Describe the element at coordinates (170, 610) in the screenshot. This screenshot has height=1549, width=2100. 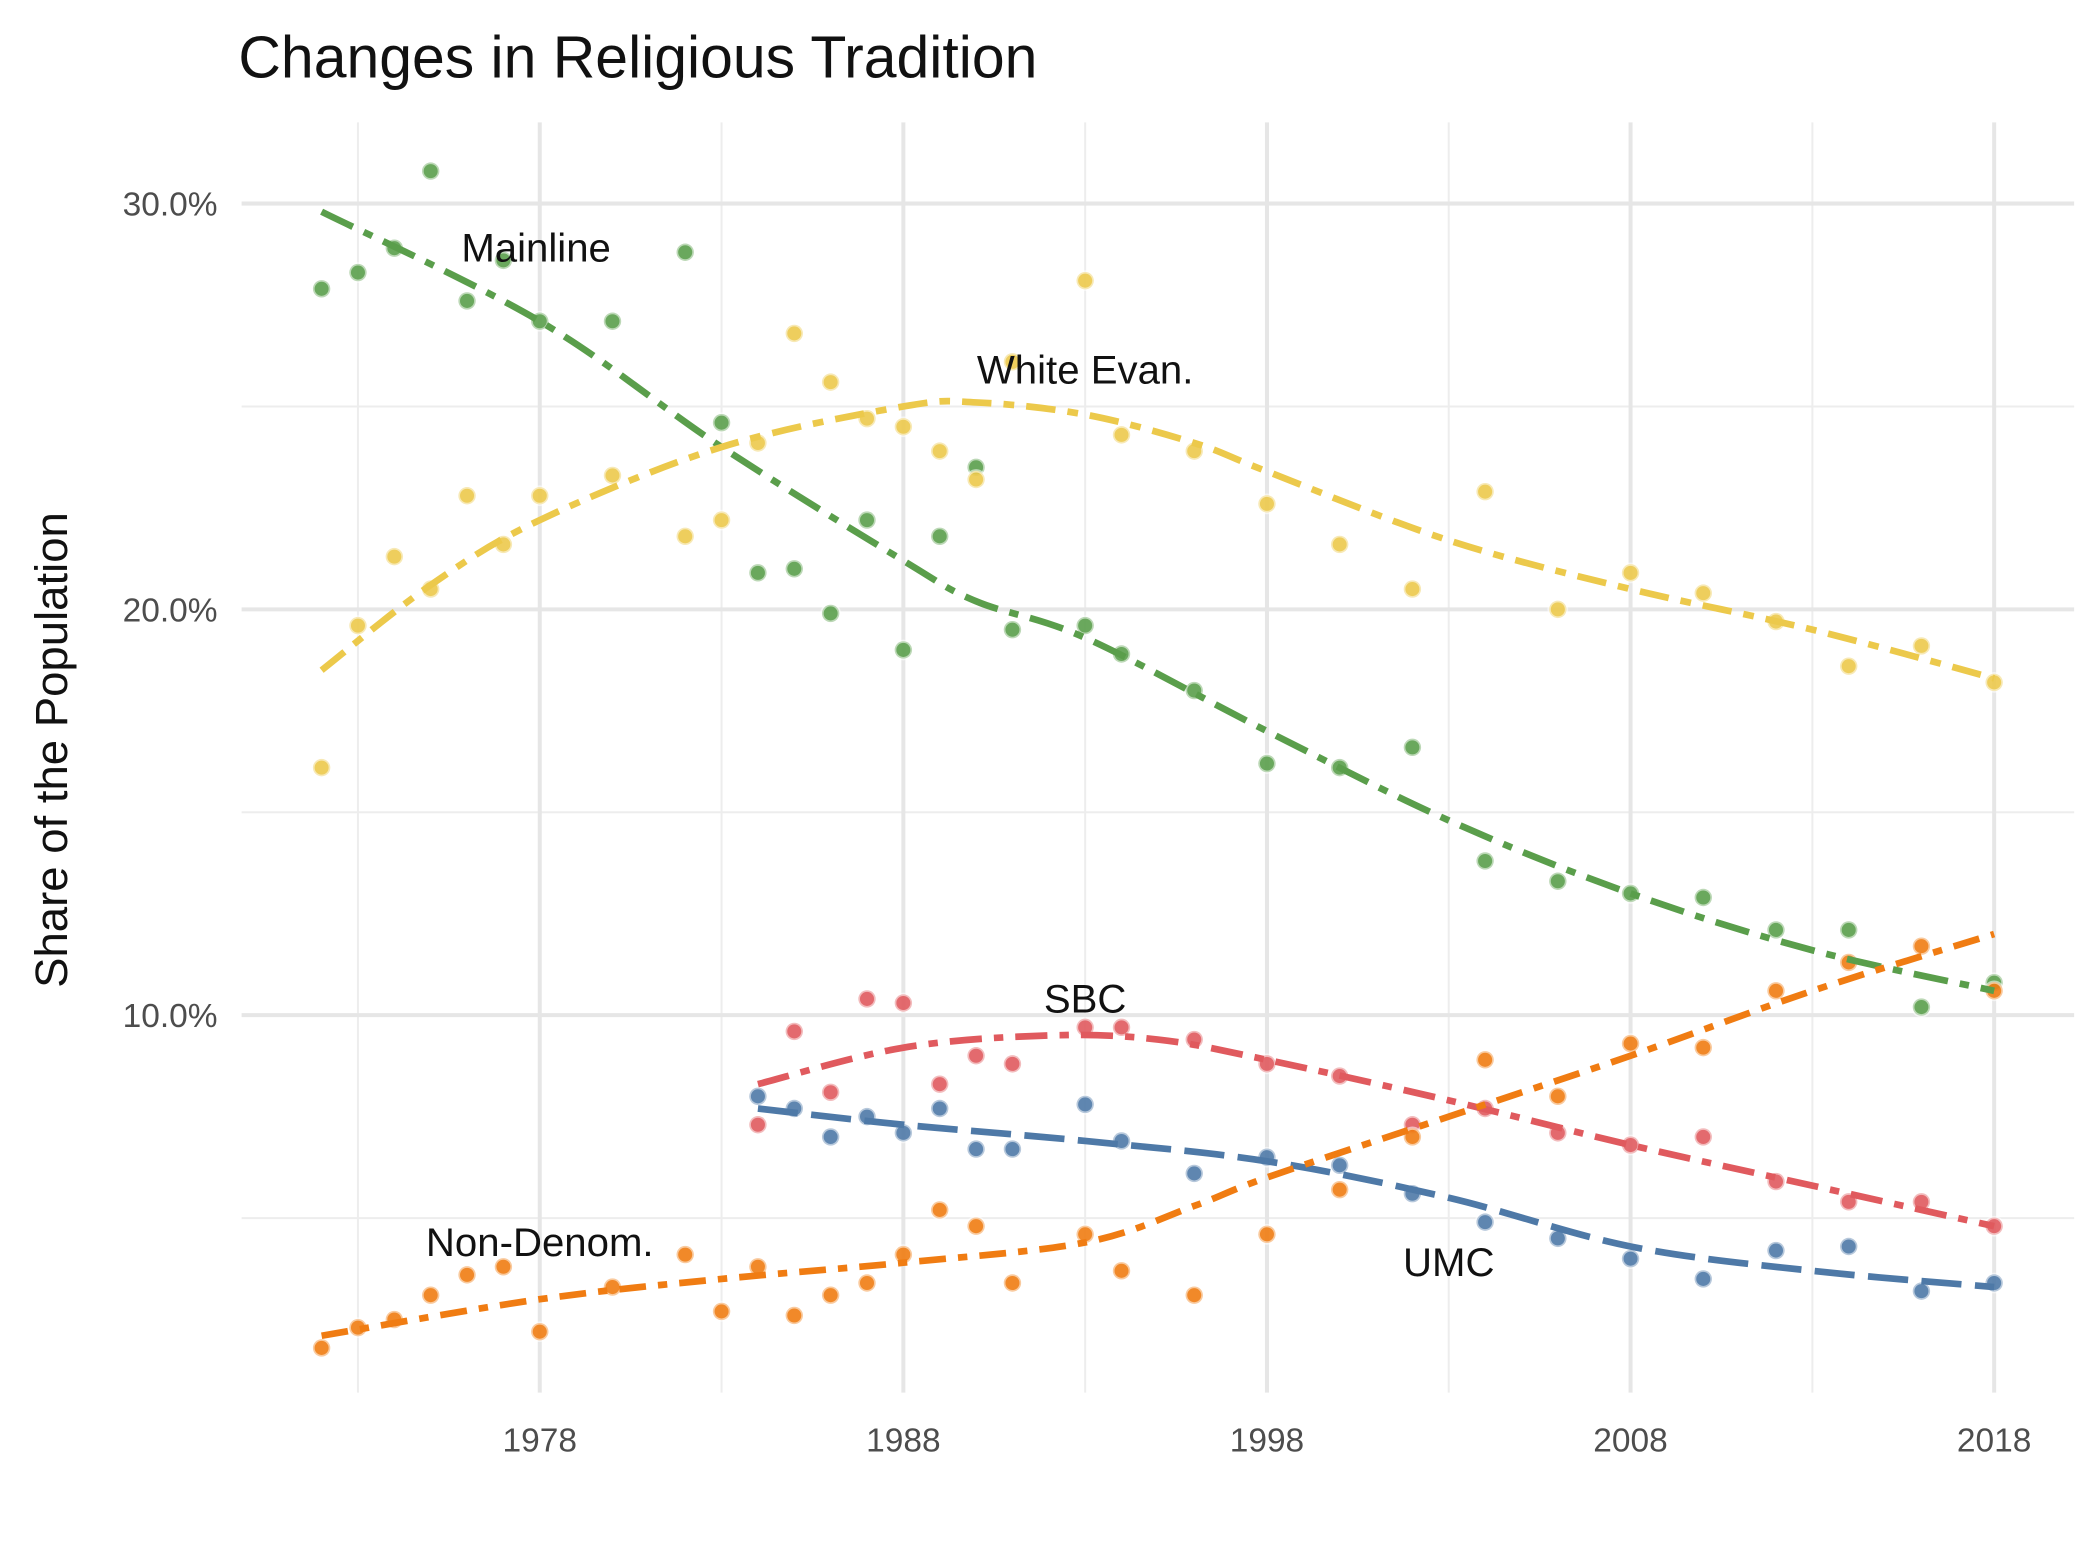
I see `y-tick-label: 20.0%` at that location.